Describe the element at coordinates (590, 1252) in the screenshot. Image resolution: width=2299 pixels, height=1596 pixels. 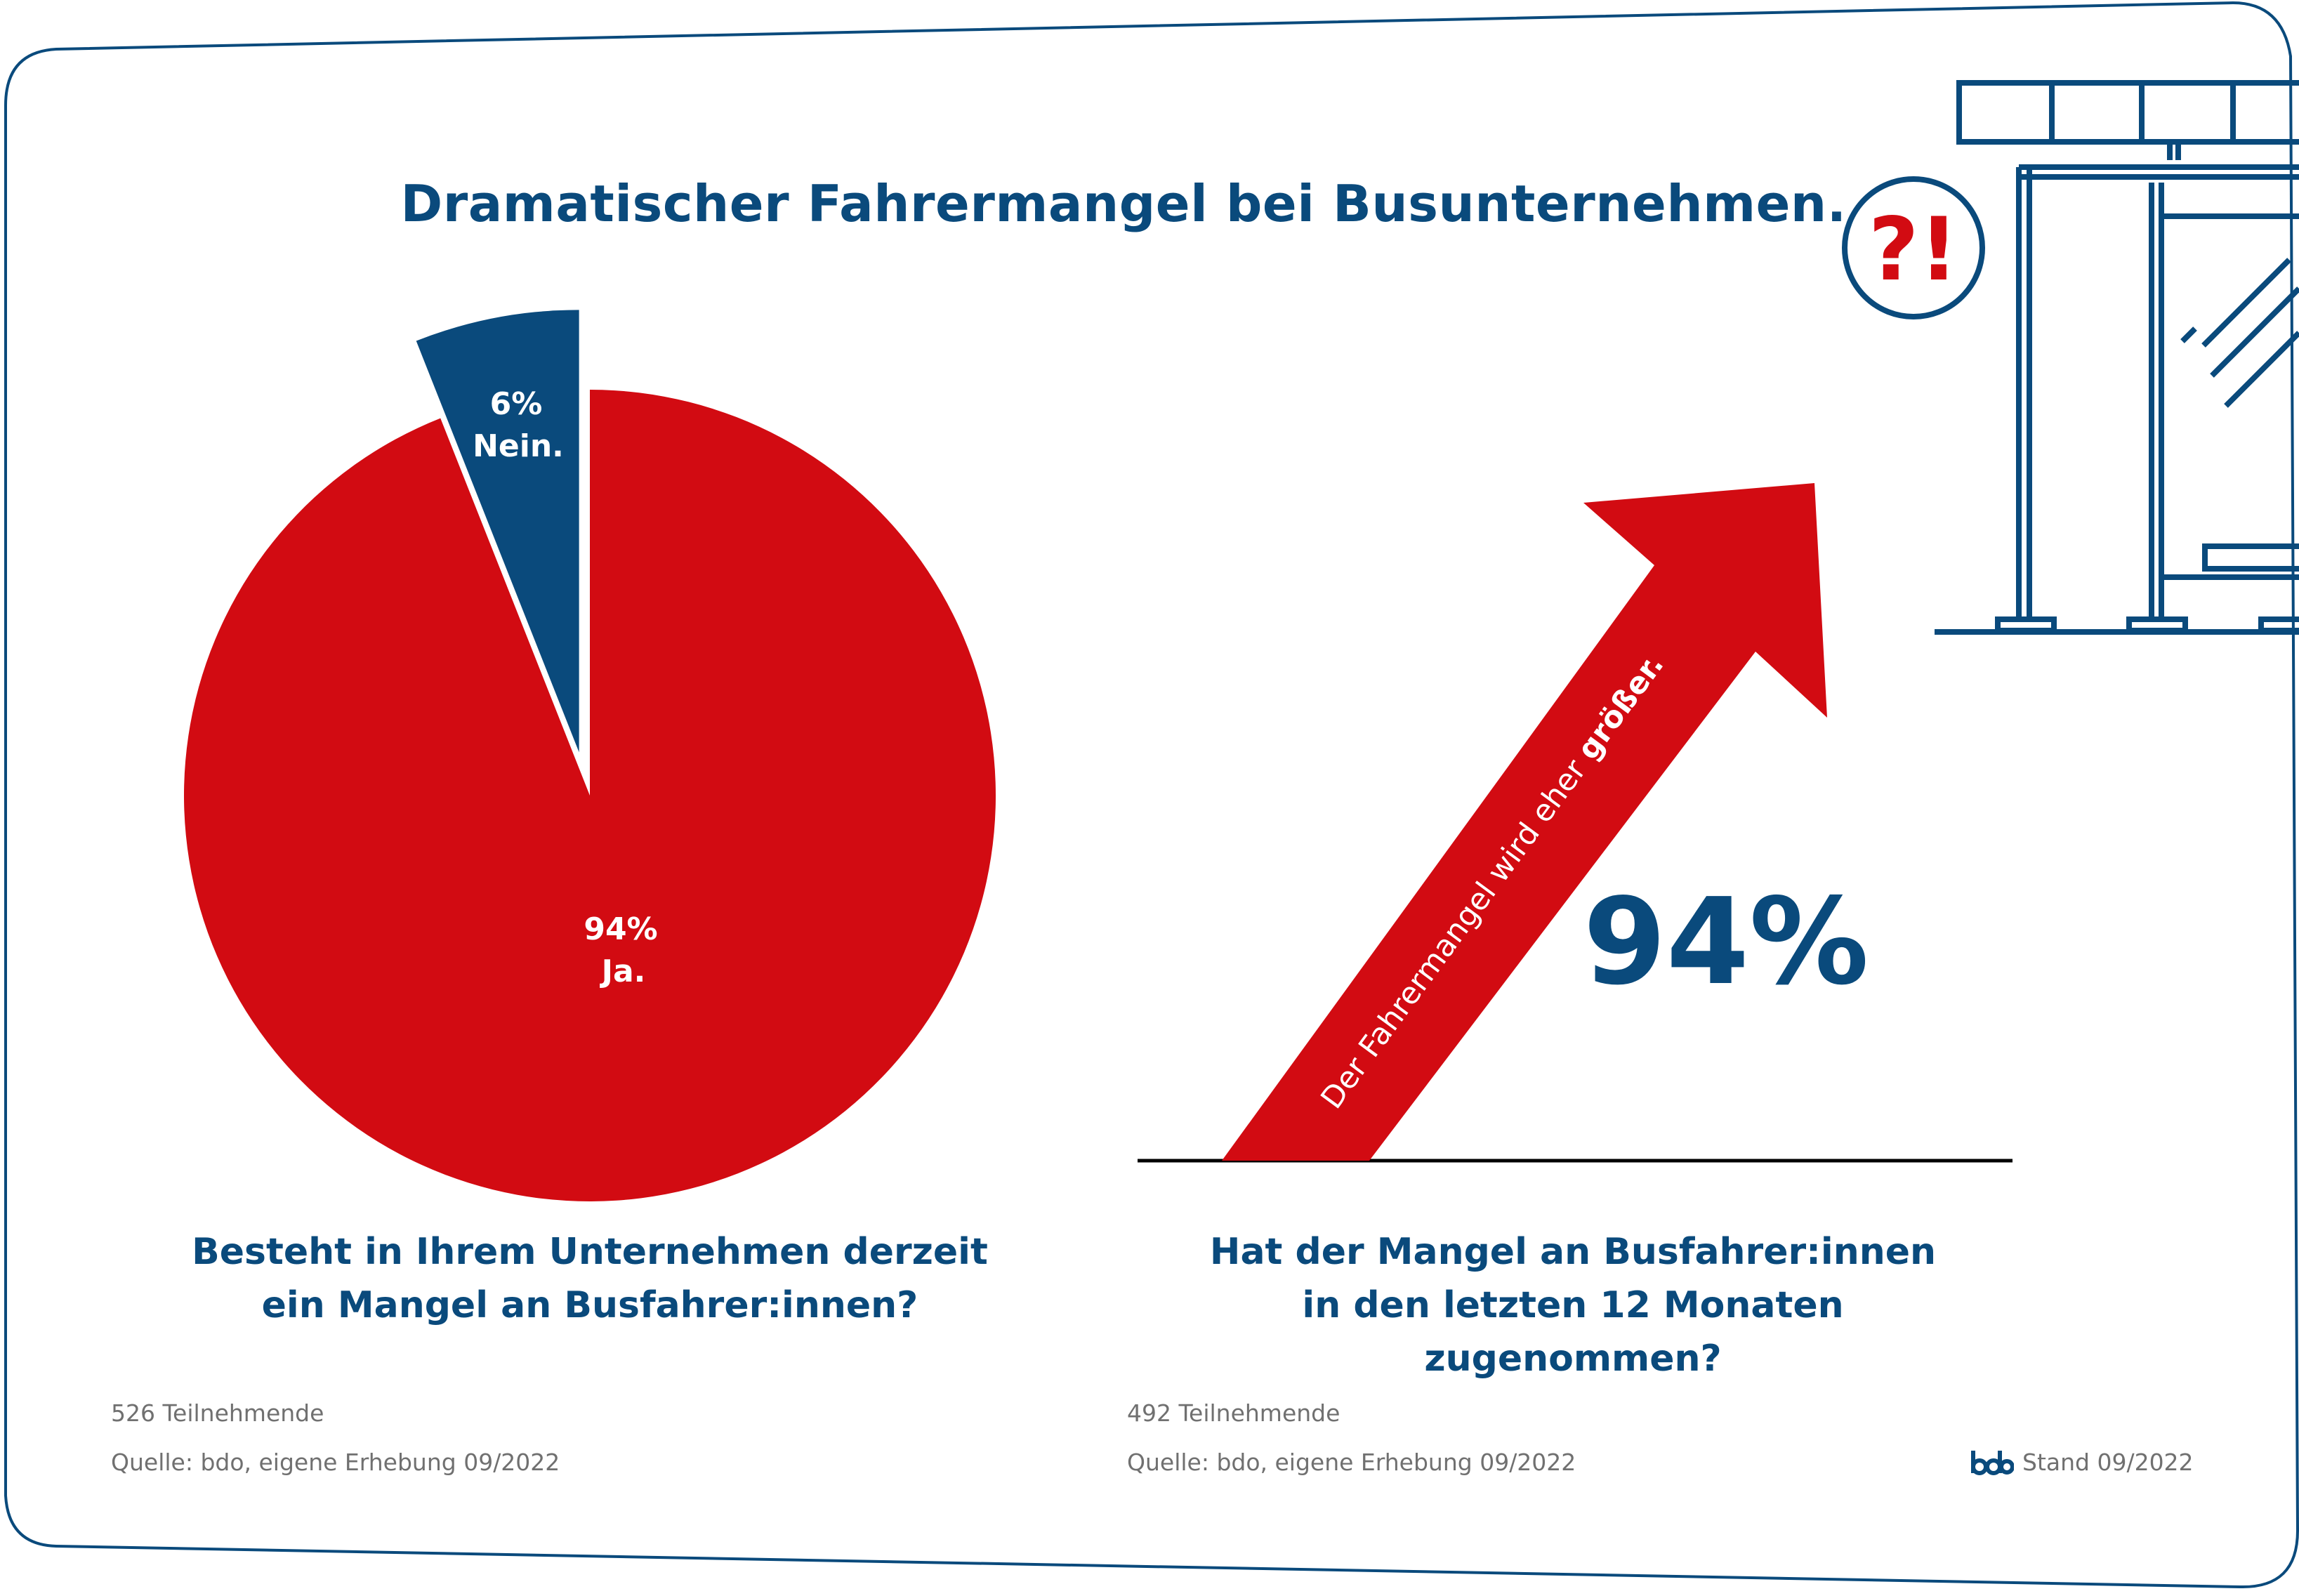
I see `pie-question-line-1: Besteht in Ihrem Unternehmen derzeit` at that location.